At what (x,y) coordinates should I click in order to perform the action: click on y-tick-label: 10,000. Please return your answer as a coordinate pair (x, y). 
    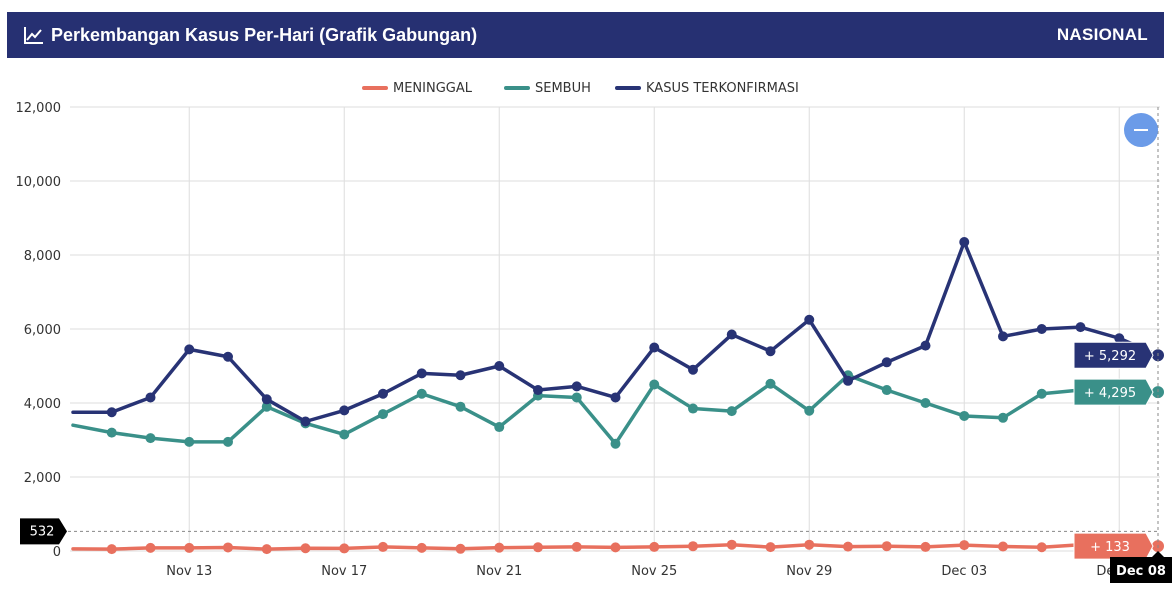
    Looking at the image, I should click on (39, 182).